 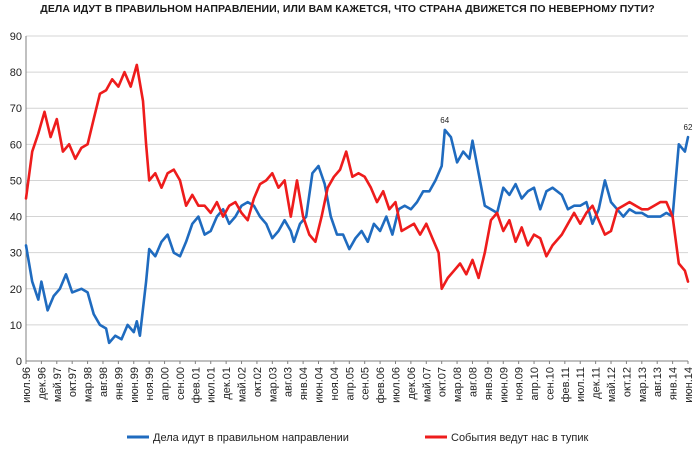 I want to click on x-tick-label: сен.05, so click(x=366, y=383).